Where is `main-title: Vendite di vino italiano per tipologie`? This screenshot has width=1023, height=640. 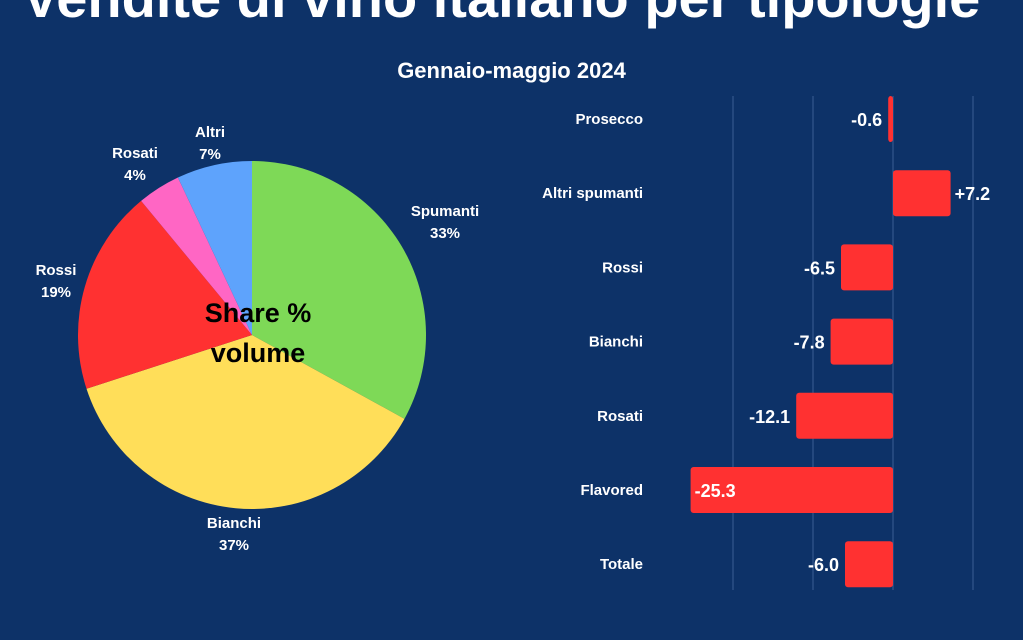
main-title: Vendite di vino italiano per tipologie is located at coordinates (501, 15).